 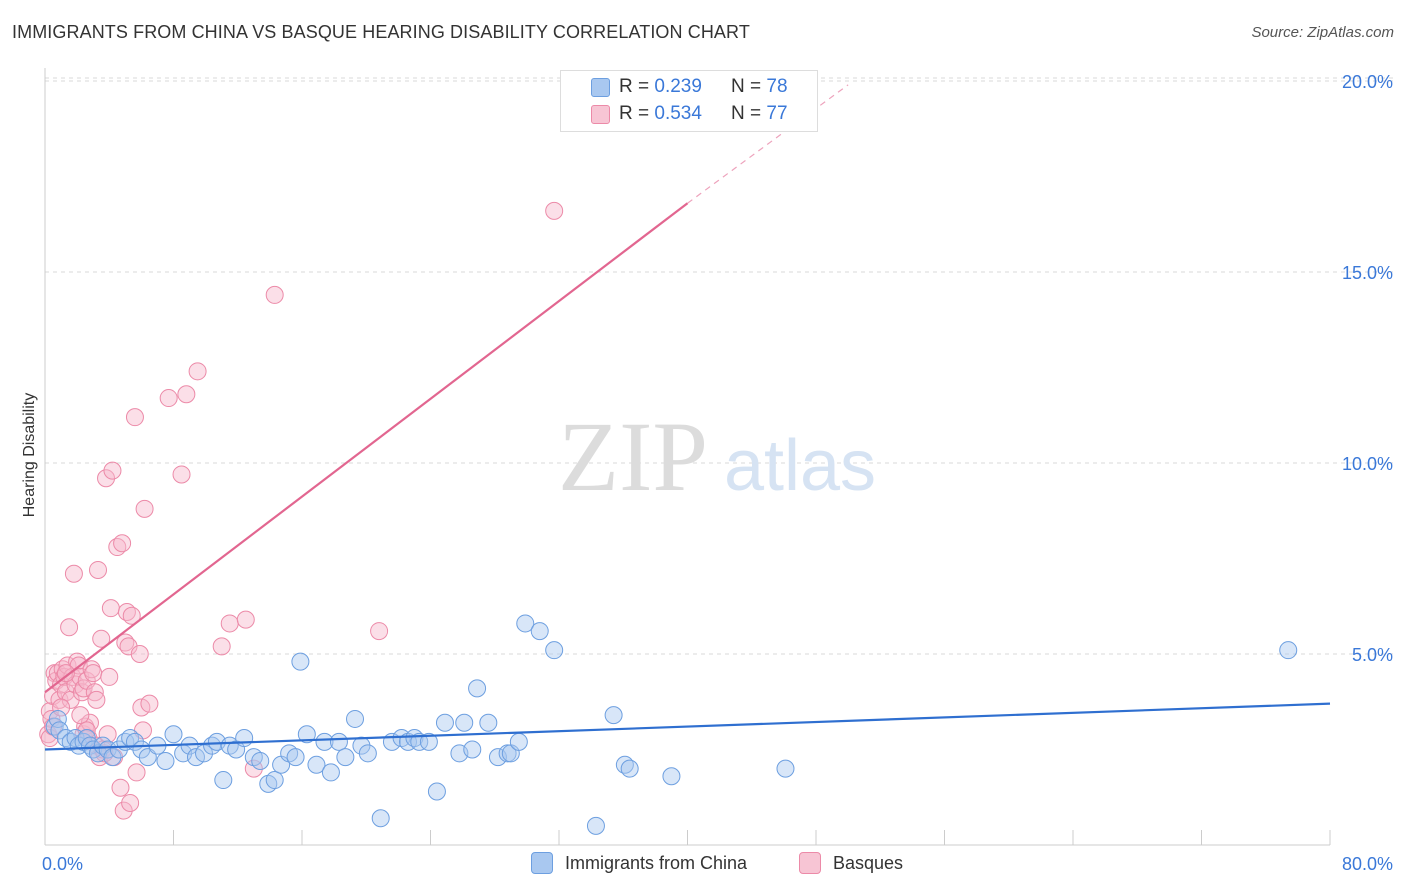 What do you see at coordinates (1367, 82) in the screenshot?
I see `y-tick-label: 20.0%` at bounding box center [1367, 82].